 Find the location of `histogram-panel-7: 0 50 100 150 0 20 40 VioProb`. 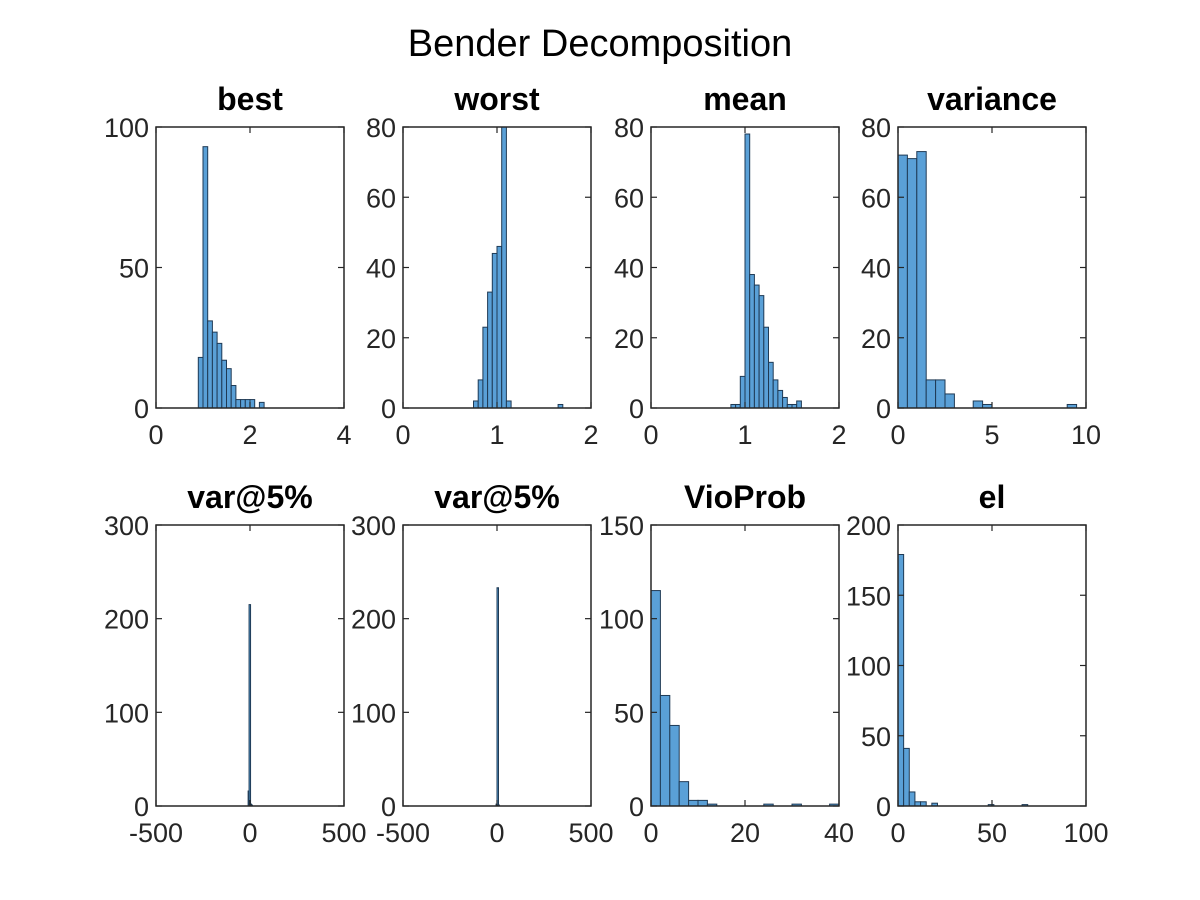

histogram-panel-7: 0 50 100 150 0 20 40 VioProb is located at coordinates (726, 663).